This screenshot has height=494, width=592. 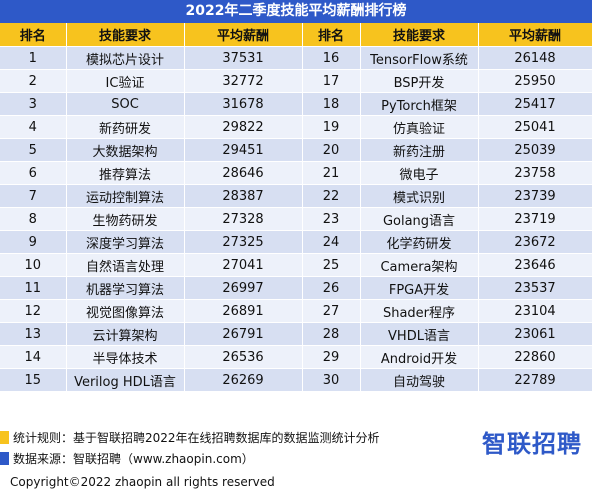 What do you see at coordinates (296, 242) in the screenshot?
I see `table-row: 9 深度学习算法 27325 24 化学药研发 23672` at bounding box center [296, 242].